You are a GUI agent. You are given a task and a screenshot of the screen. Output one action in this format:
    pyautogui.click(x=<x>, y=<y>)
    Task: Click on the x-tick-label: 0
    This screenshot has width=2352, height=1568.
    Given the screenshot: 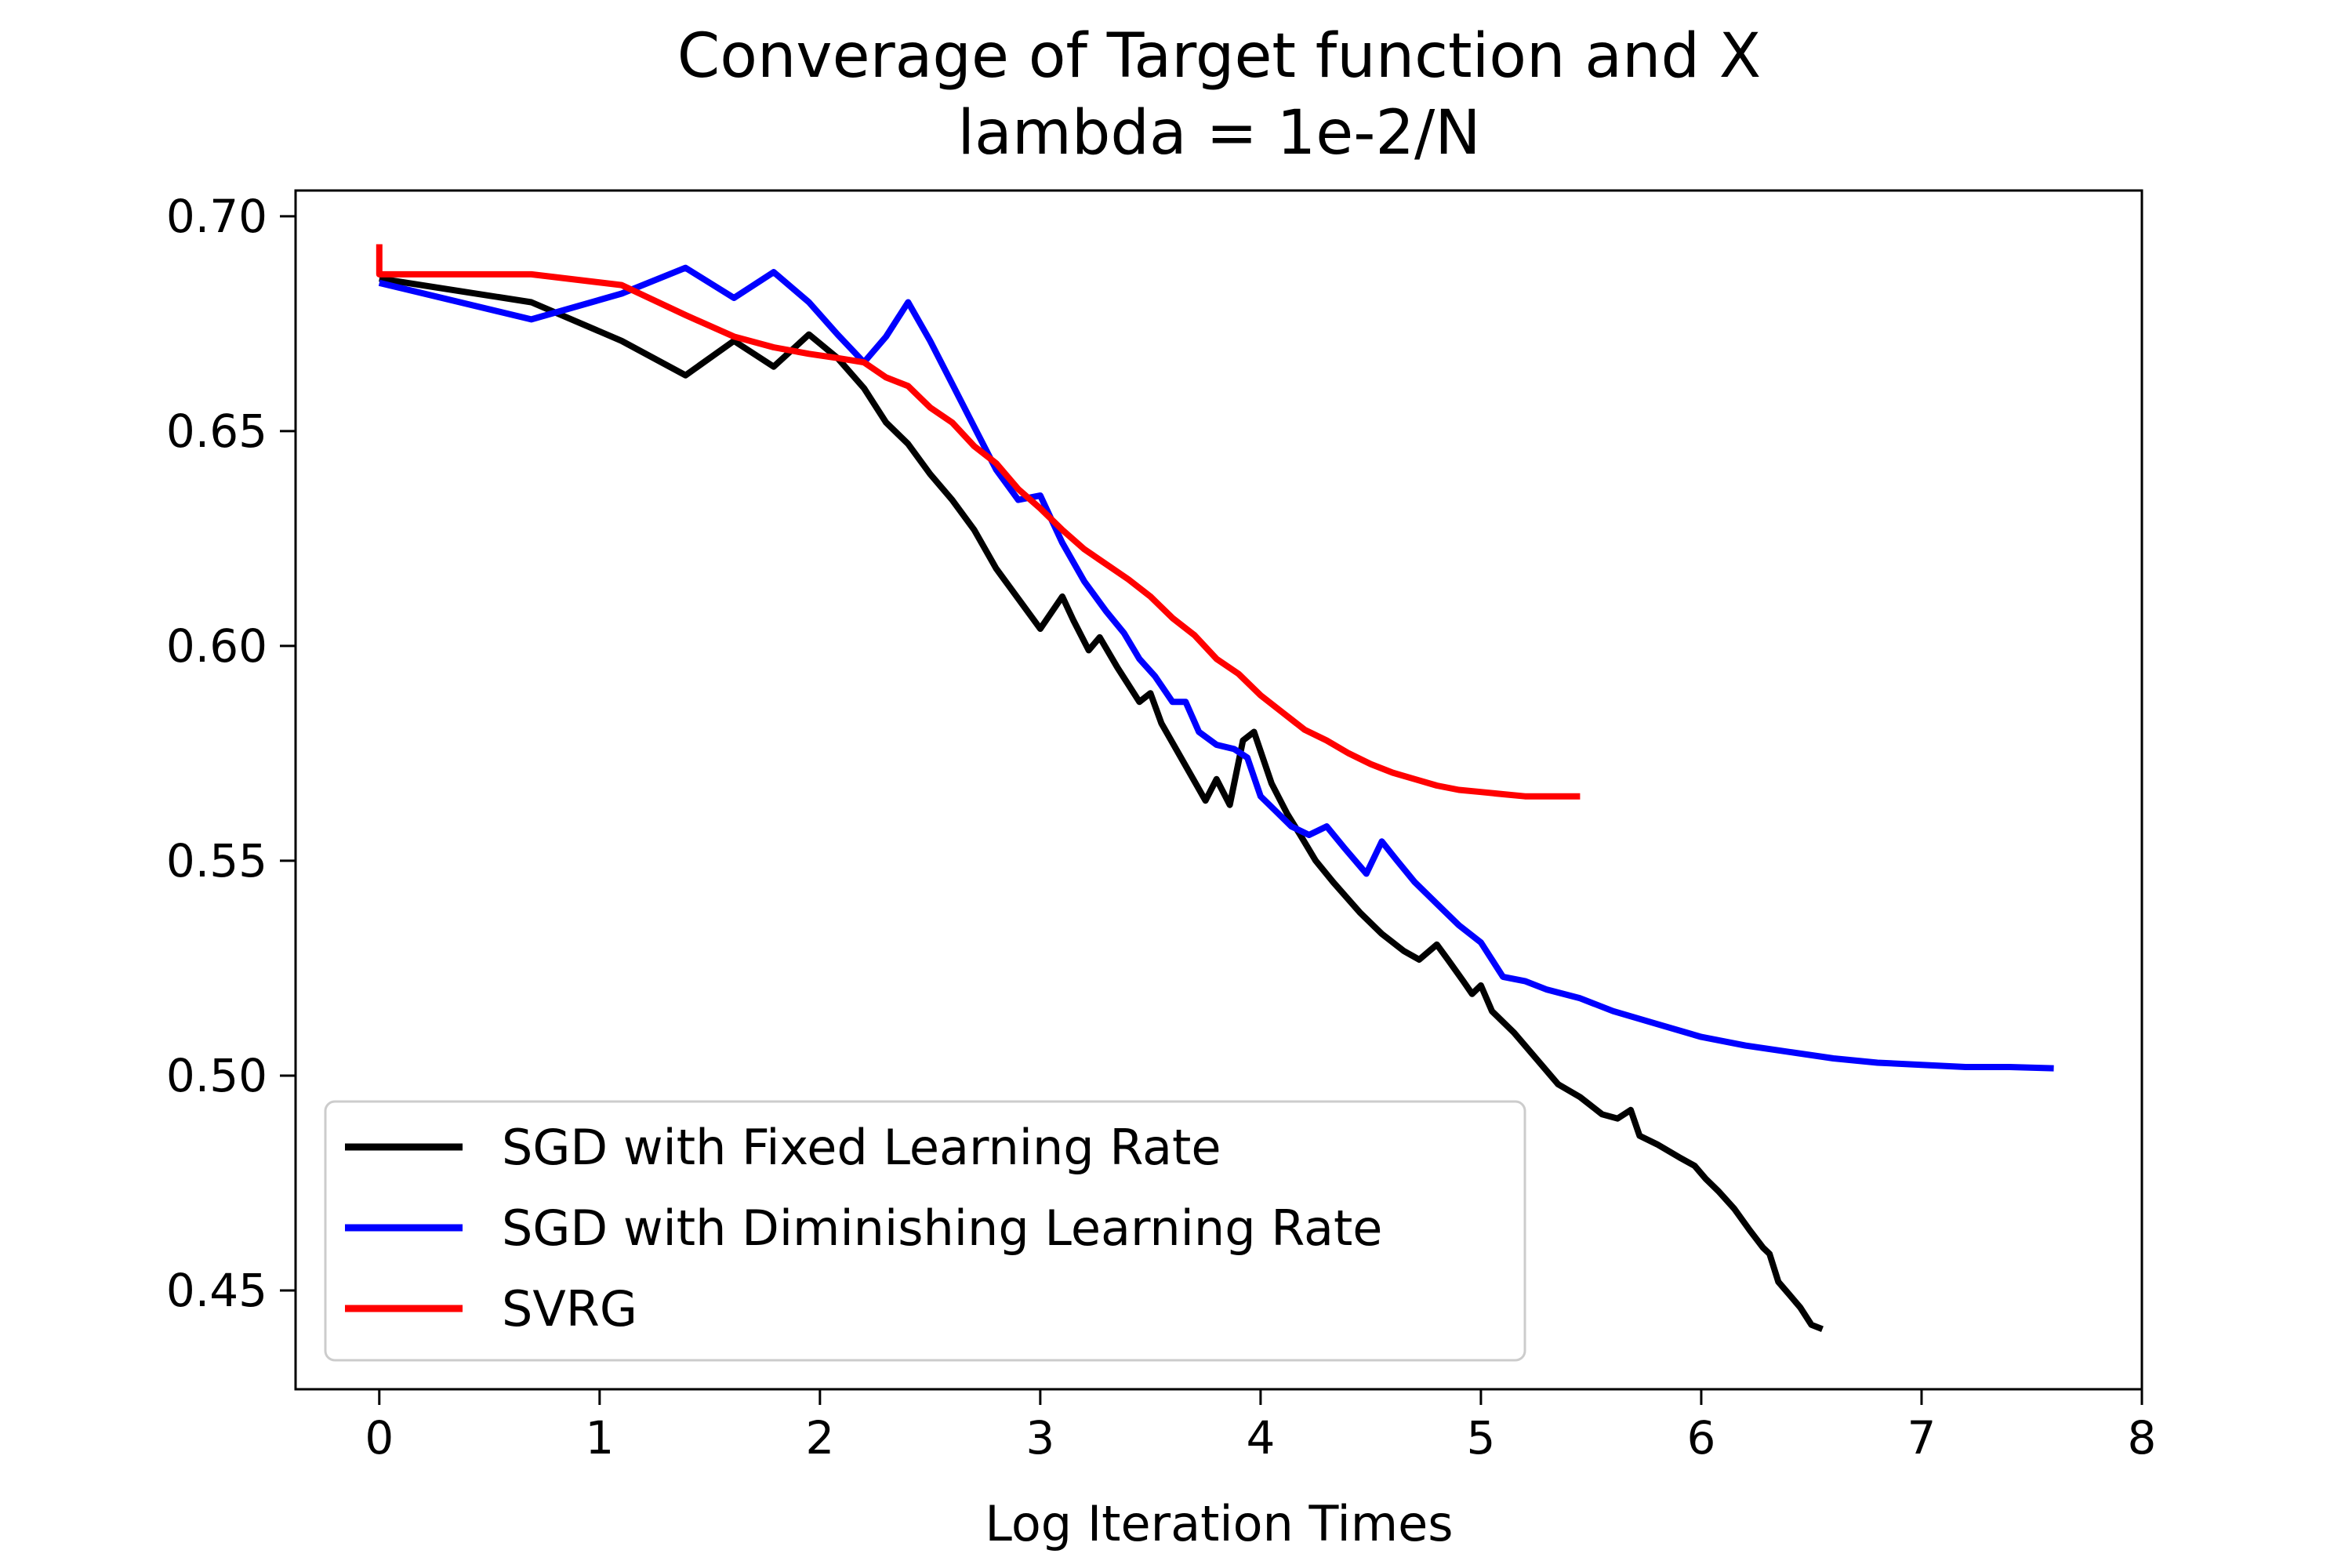 What is the action you would take?
    pyautogui.click(x=379, y=1438)
    